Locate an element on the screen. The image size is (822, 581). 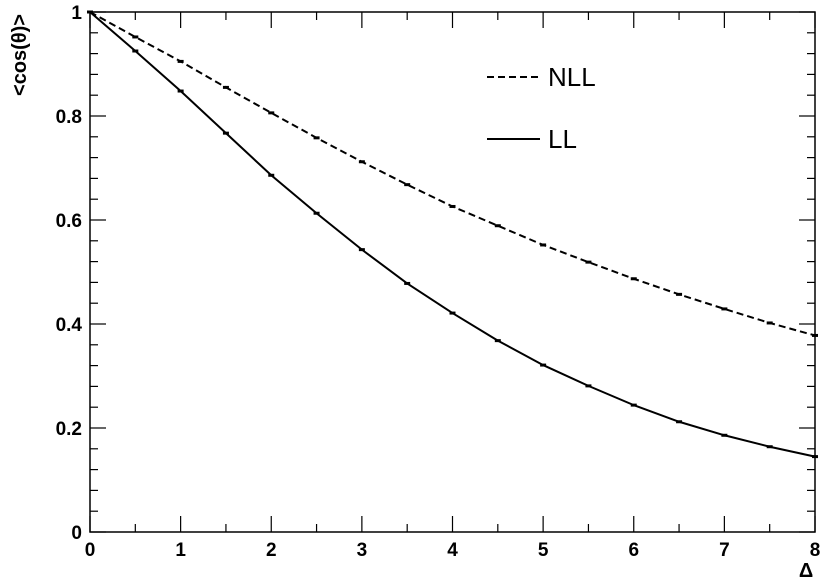
y-tick-label: 0.2 is located at coordinates (69, 429).